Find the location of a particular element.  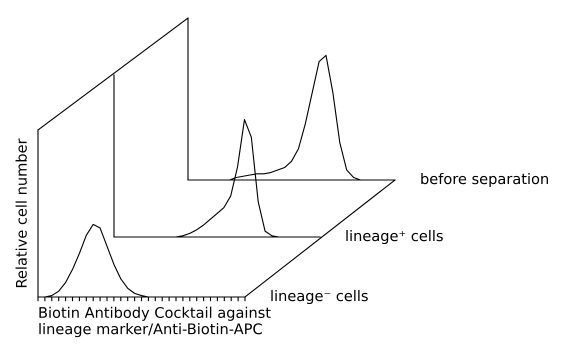

y-axis-title: Relative cell number is located at coordinates (21, 213).